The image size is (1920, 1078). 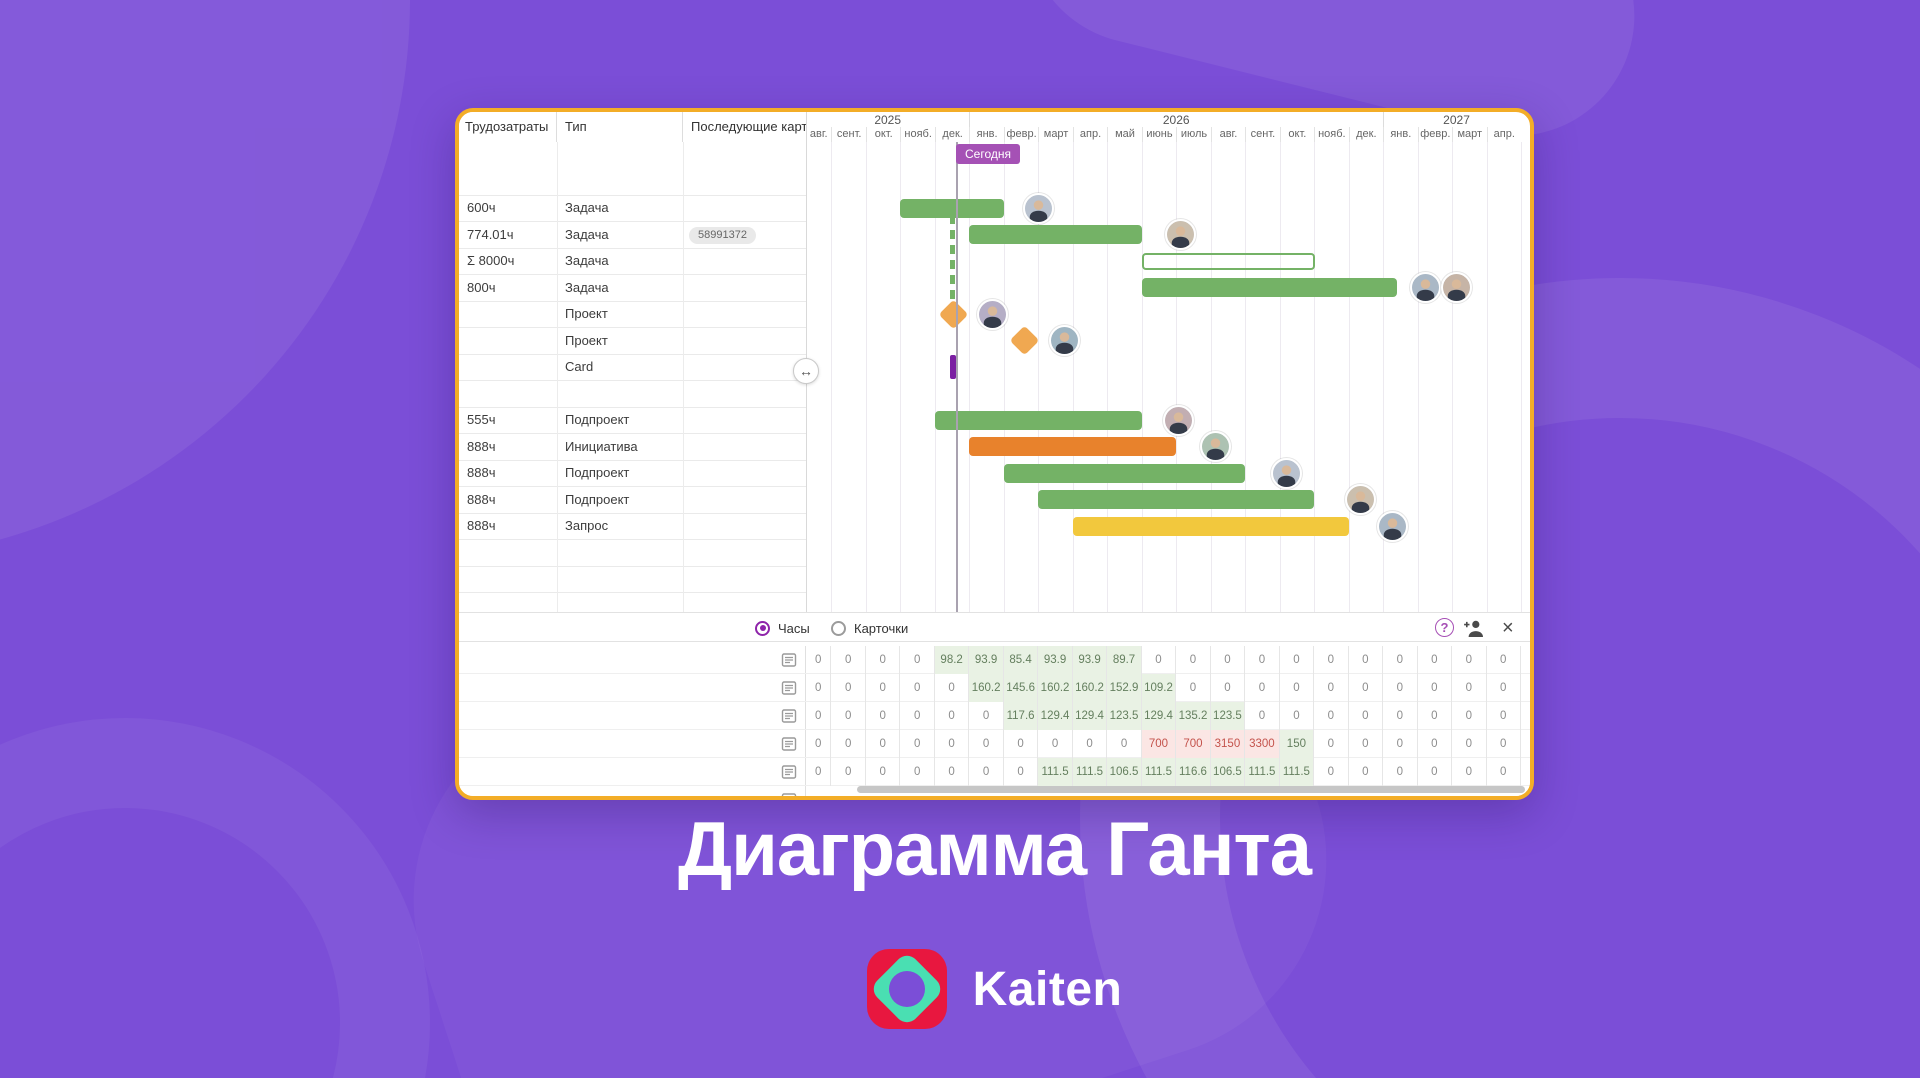 What do you see at coordinates (1021, 716) in the screenshot?
I see `workload-cell: 117.6` at bounding box center [1021, 716].